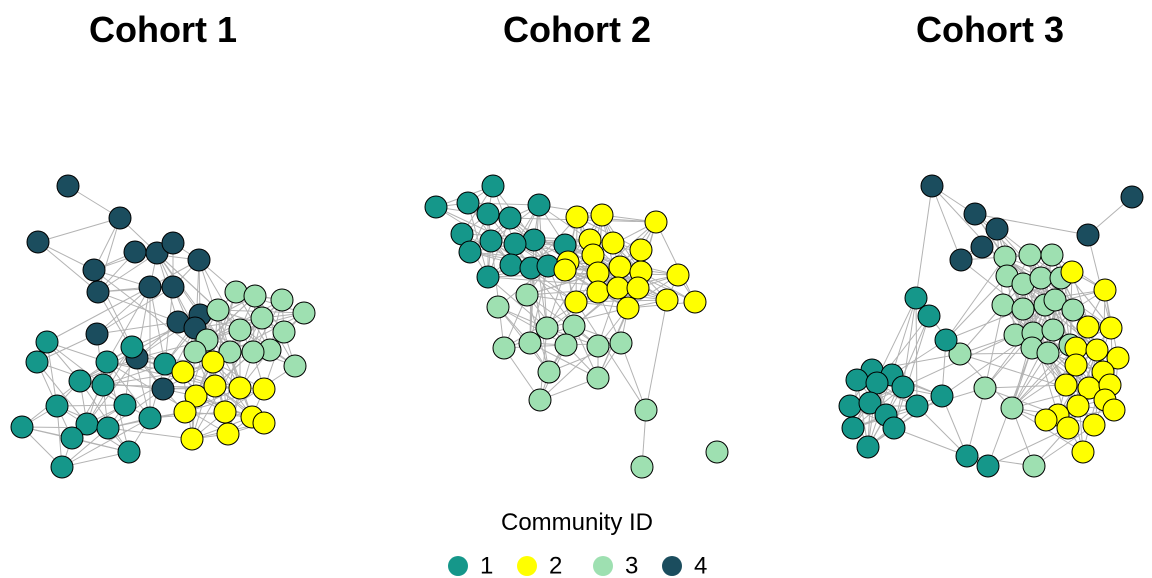 The width and height of the screenshot is (1152, 578). What do you see at coordinates (631, 565) in the screenshot?
I see `legend-label: 3` at bounding box center [631, 565].